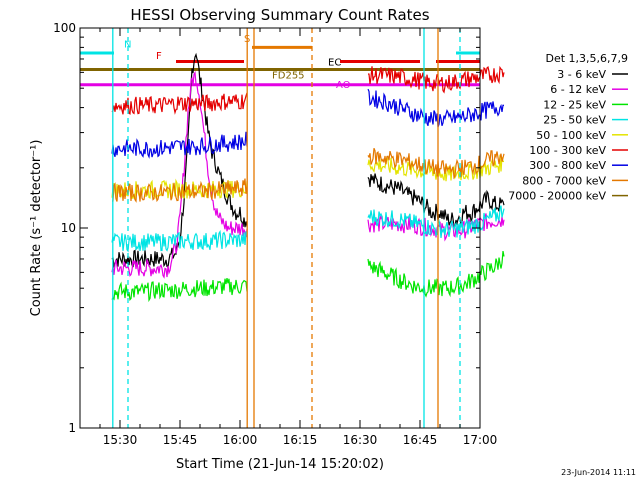 This screenshot has height=480, width=640. I want to click on legend-label-1: 6 - 12 keV, so click(578, 89).